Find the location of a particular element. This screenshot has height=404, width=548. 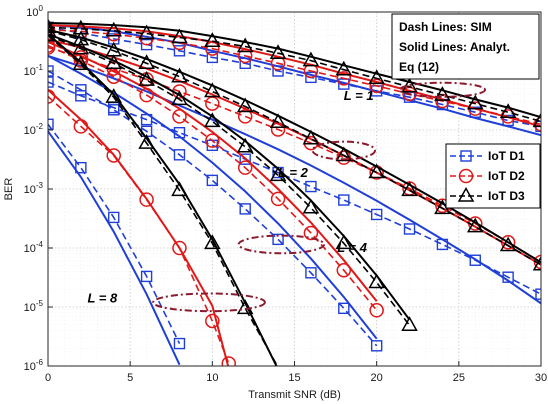

legend-label: IoT D3 is located at coordinates (506, 196).